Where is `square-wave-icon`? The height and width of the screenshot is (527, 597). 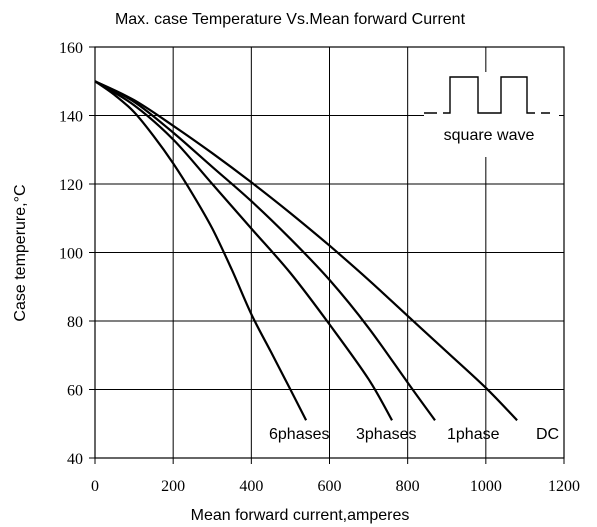 square-wave-icon is located at coordinates (487, 95).